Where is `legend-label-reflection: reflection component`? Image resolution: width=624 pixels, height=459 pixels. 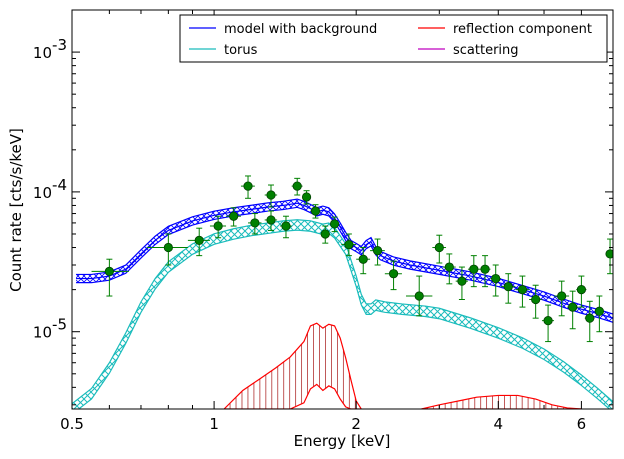
legend-label-reflection: reflection component is located at coordinates (522, 29).